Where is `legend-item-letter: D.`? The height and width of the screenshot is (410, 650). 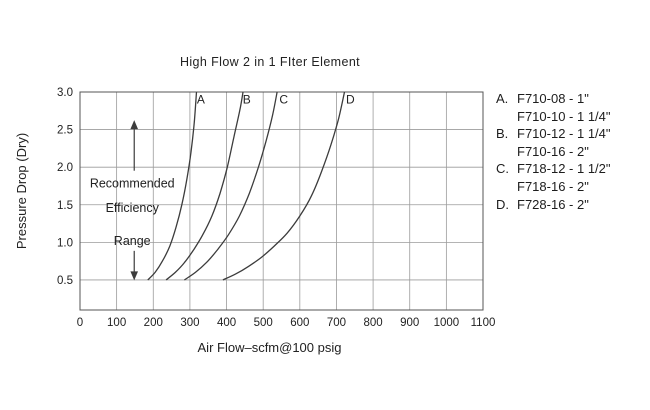 legend-item-letter: D. is located at coordinates (502, 204).